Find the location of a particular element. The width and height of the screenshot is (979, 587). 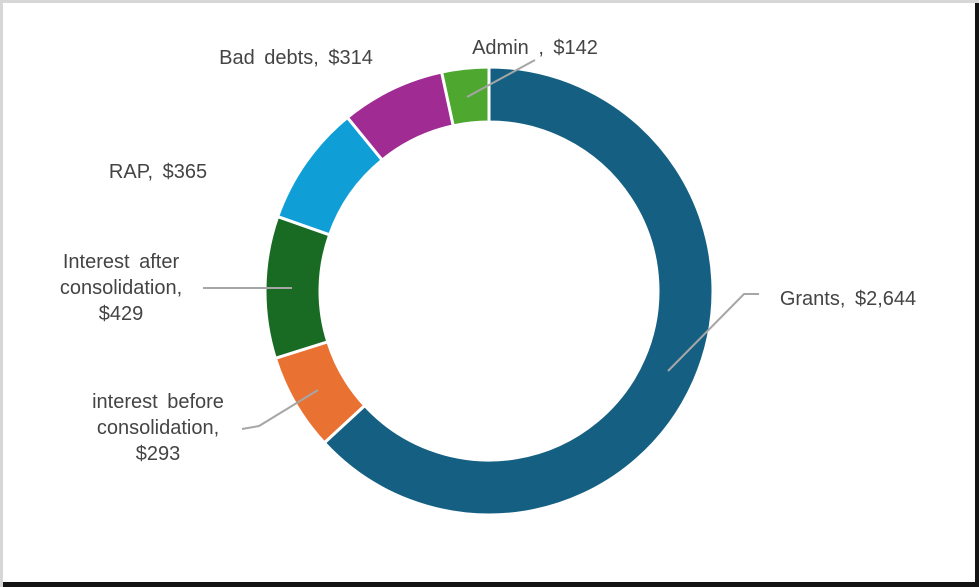

data-label-interest-after: Interest after consolidation, $429 is located at coordinates (121, 288).